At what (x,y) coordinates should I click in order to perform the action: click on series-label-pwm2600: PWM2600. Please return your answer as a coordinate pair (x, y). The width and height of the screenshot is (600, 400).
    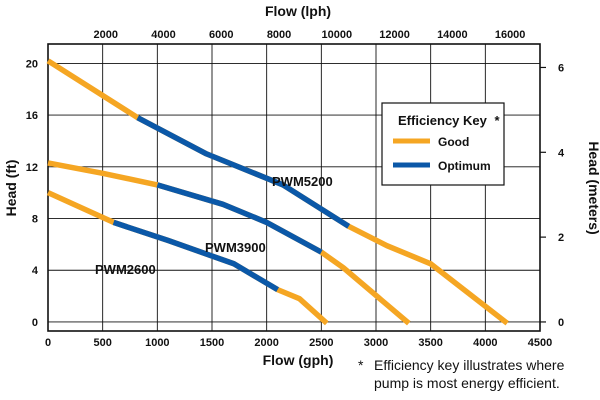
    Looking at the image, I should click on (125, 269).